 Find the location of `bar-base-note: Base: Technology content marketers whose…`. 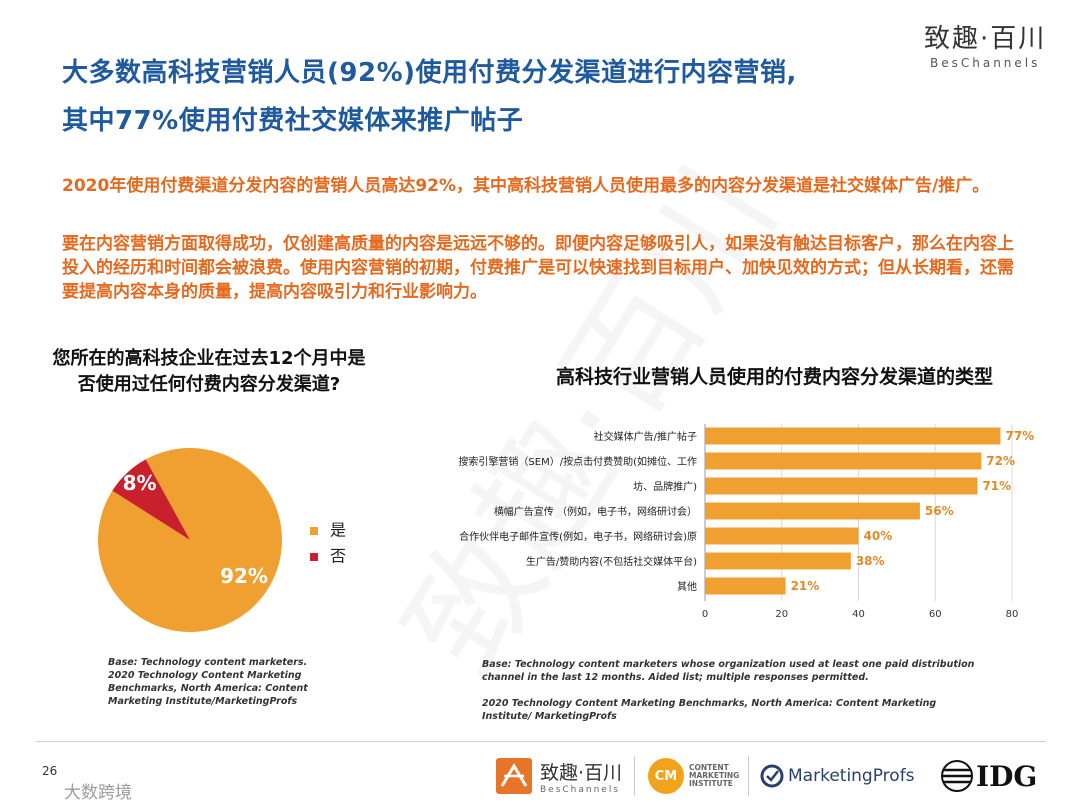

bar-base-note: Base: Technology content marketers whose… is located at coordinates (728, 671).